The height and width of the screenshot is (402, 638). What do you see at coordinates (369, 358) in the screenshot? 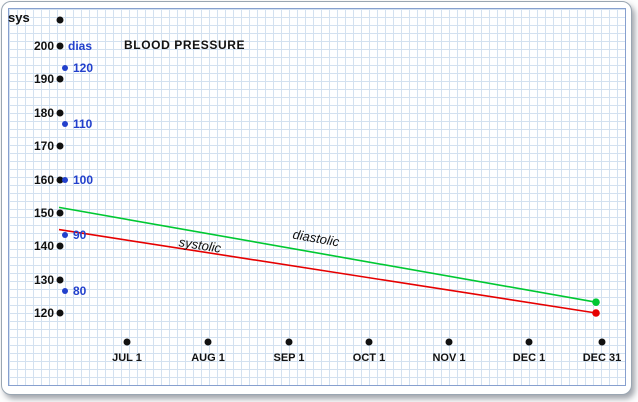
I see `x-tick-label: OCT 1` at bounding box center [369, 358].